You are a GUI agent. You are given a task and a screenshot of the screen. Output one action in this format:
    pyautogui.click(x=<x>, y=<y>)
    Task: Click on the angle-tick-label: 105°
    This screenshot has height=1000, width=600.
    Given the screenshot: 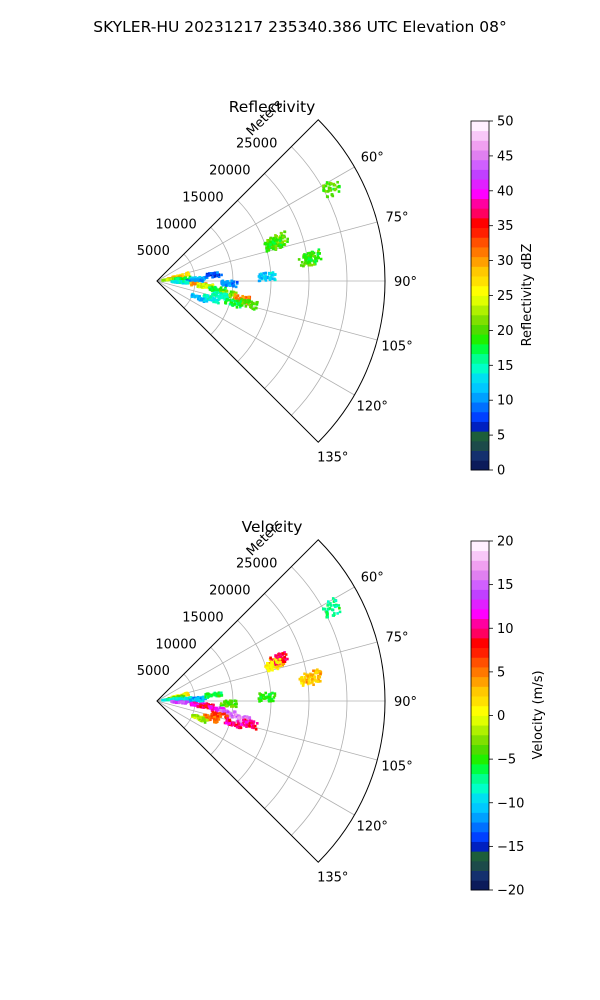 What is the action you would take?
    pyautogui.click(x=396, y=346)
    